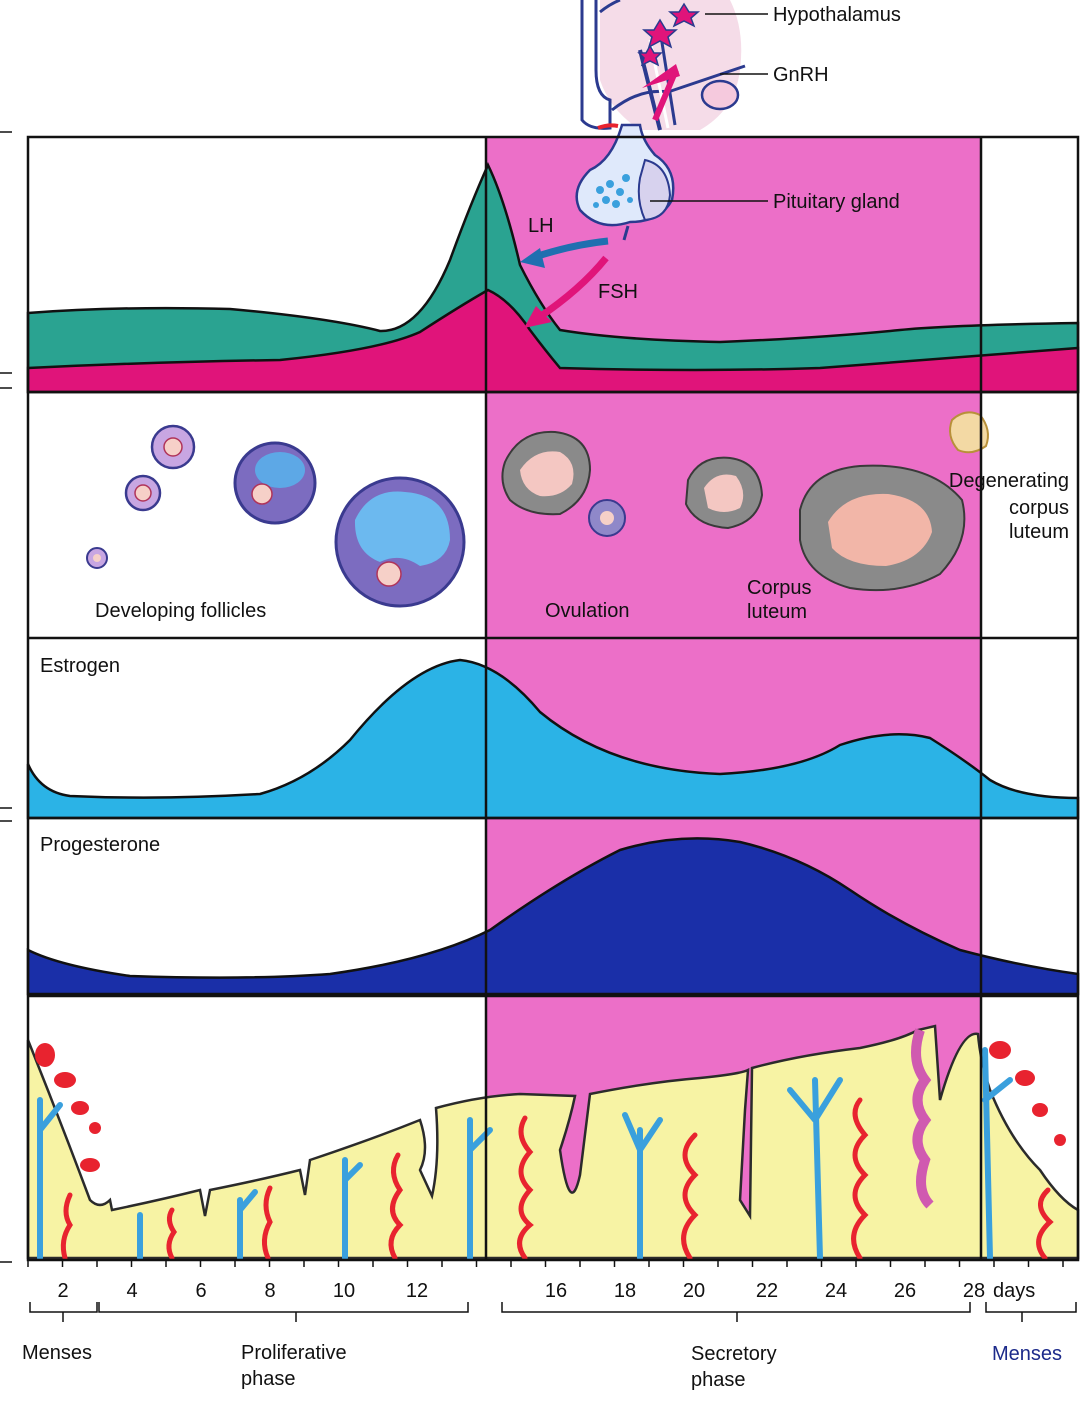 This screenshot has height=1403, width=1092. Describe the element at coordinates (400, 542) in the screenshot. I see `follicle-large` at that location.